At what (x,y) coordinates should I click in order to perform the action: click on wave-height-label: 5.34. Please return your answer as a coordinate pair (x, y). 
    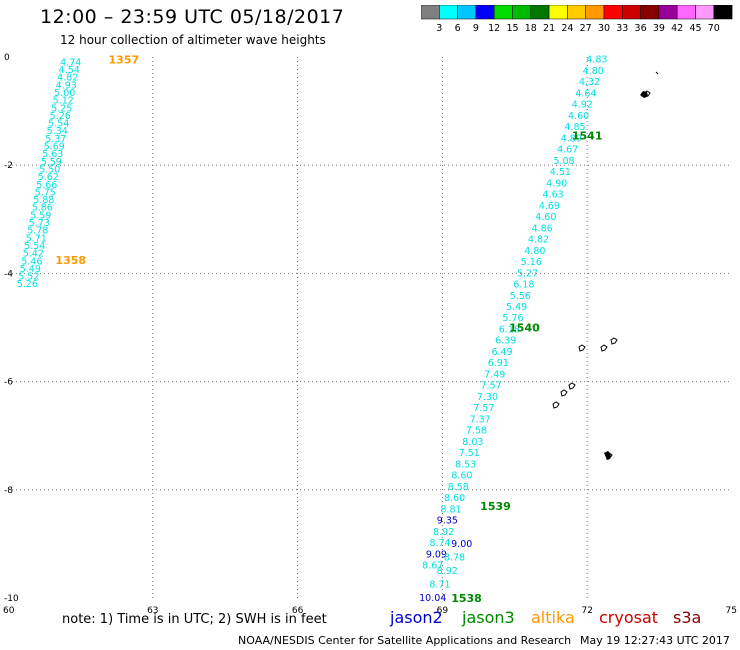
    Looking at the image, I should click on (57, 131).